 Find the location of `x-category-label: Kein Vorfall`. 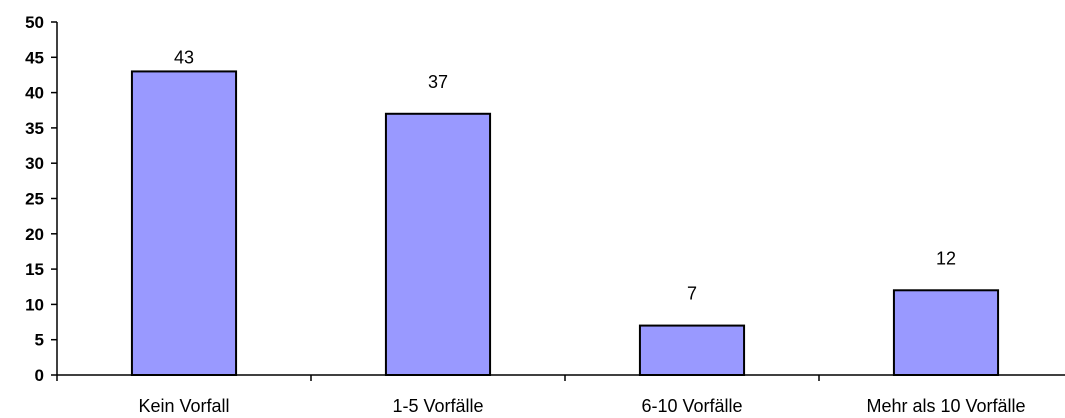

x-category-label: Kein Vorfall is located at coordinates (183, 406).